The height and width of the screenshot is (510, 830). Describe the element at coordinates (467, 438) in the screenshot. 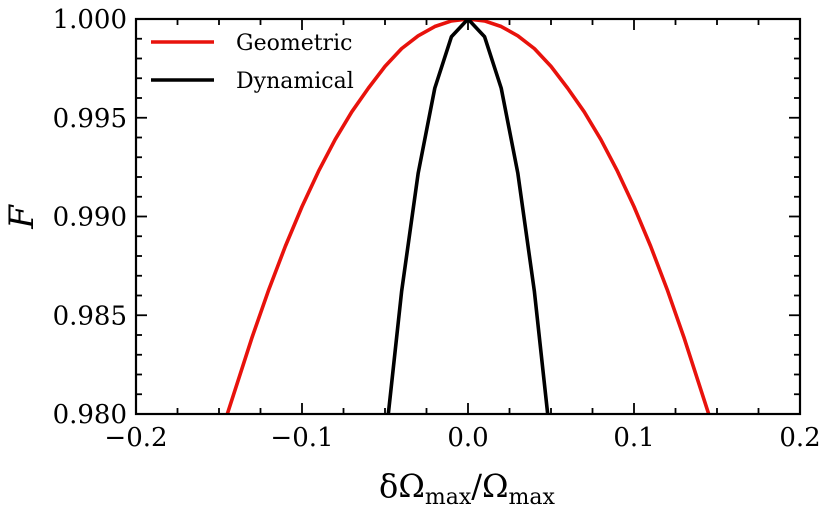

I see `x-tick-label: 0.0` at that location.